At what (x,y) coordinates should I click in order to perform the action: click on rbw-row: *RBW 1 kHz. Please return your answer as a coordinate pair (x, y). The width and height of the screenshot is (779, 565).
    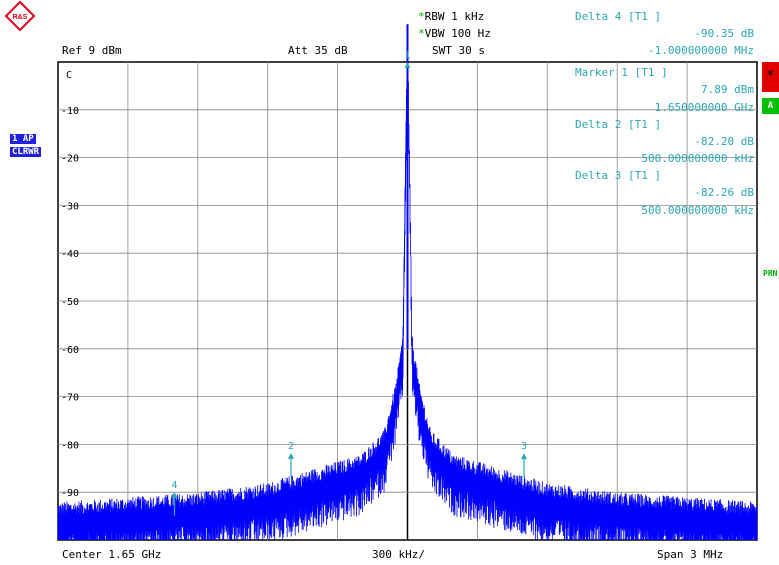
    Looking at the image, I should click on (451, 16).